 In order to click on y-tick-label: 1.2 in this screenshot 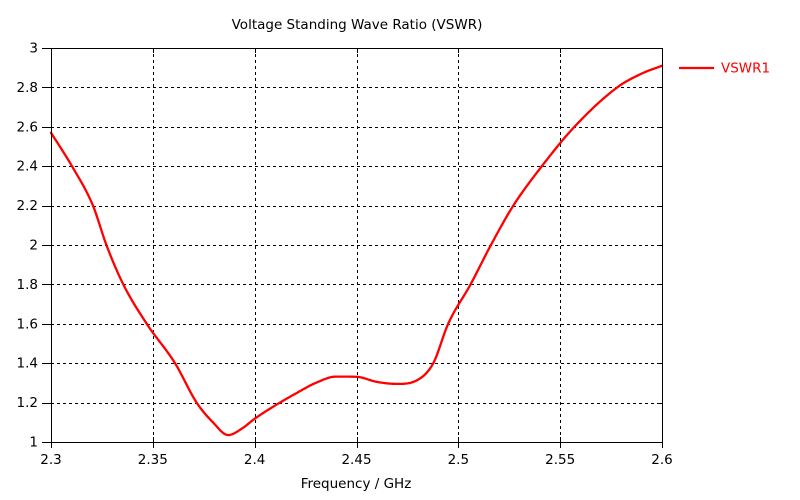, I will do `click(27, 403)`.